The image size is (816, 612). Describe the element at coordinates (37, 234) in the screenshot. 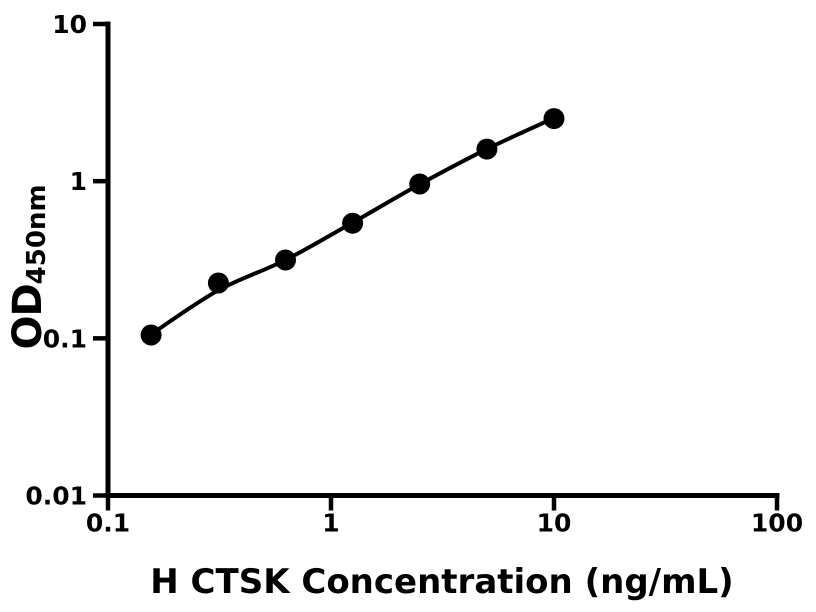

I see `y-axis-title-subscript: 450nm` at that location.